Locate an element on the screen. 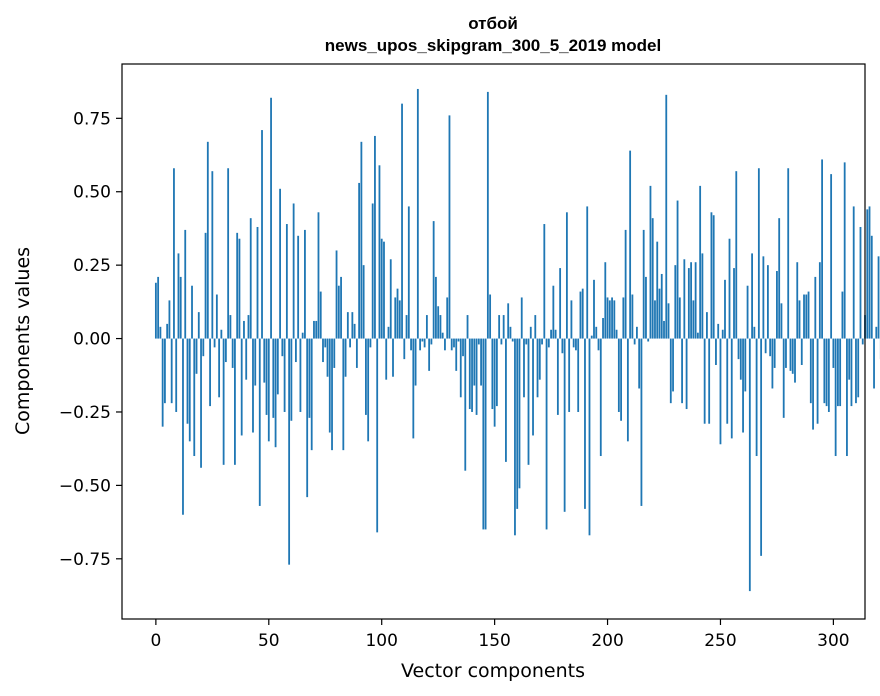 The width and height of the screenshot is (880, 696). chart-title-line-1: отбой is located at coordinates (493, 23).